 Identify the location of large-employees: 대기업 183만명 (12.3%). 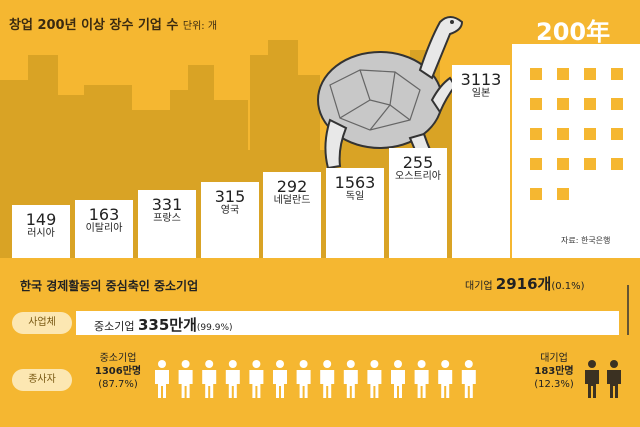
(554, 371).